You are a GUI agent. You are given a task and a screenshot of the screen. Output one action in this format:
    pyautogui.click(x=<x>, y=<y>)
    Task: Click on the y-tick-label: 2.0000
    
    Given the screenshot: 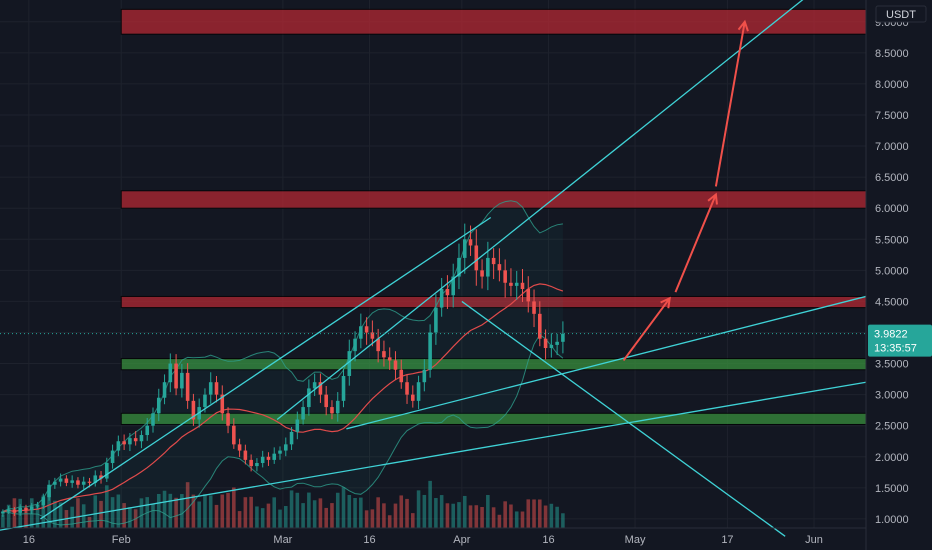 What is the action you would take?
    pyautogui.click(x=892, y=458)
    